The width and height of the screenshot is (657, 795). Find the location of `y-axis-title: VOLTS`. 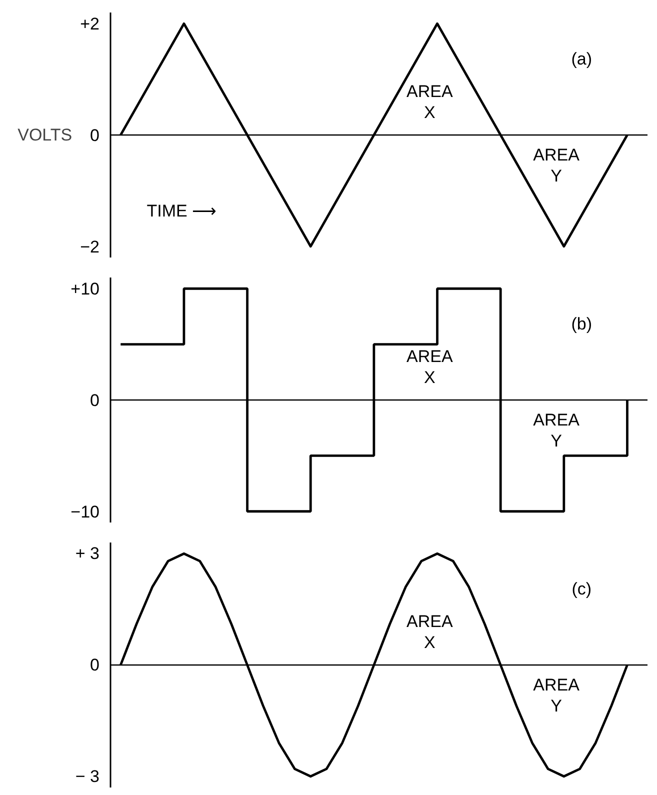

y-axis-title: VOLTS is located at coordinates (45, 135).